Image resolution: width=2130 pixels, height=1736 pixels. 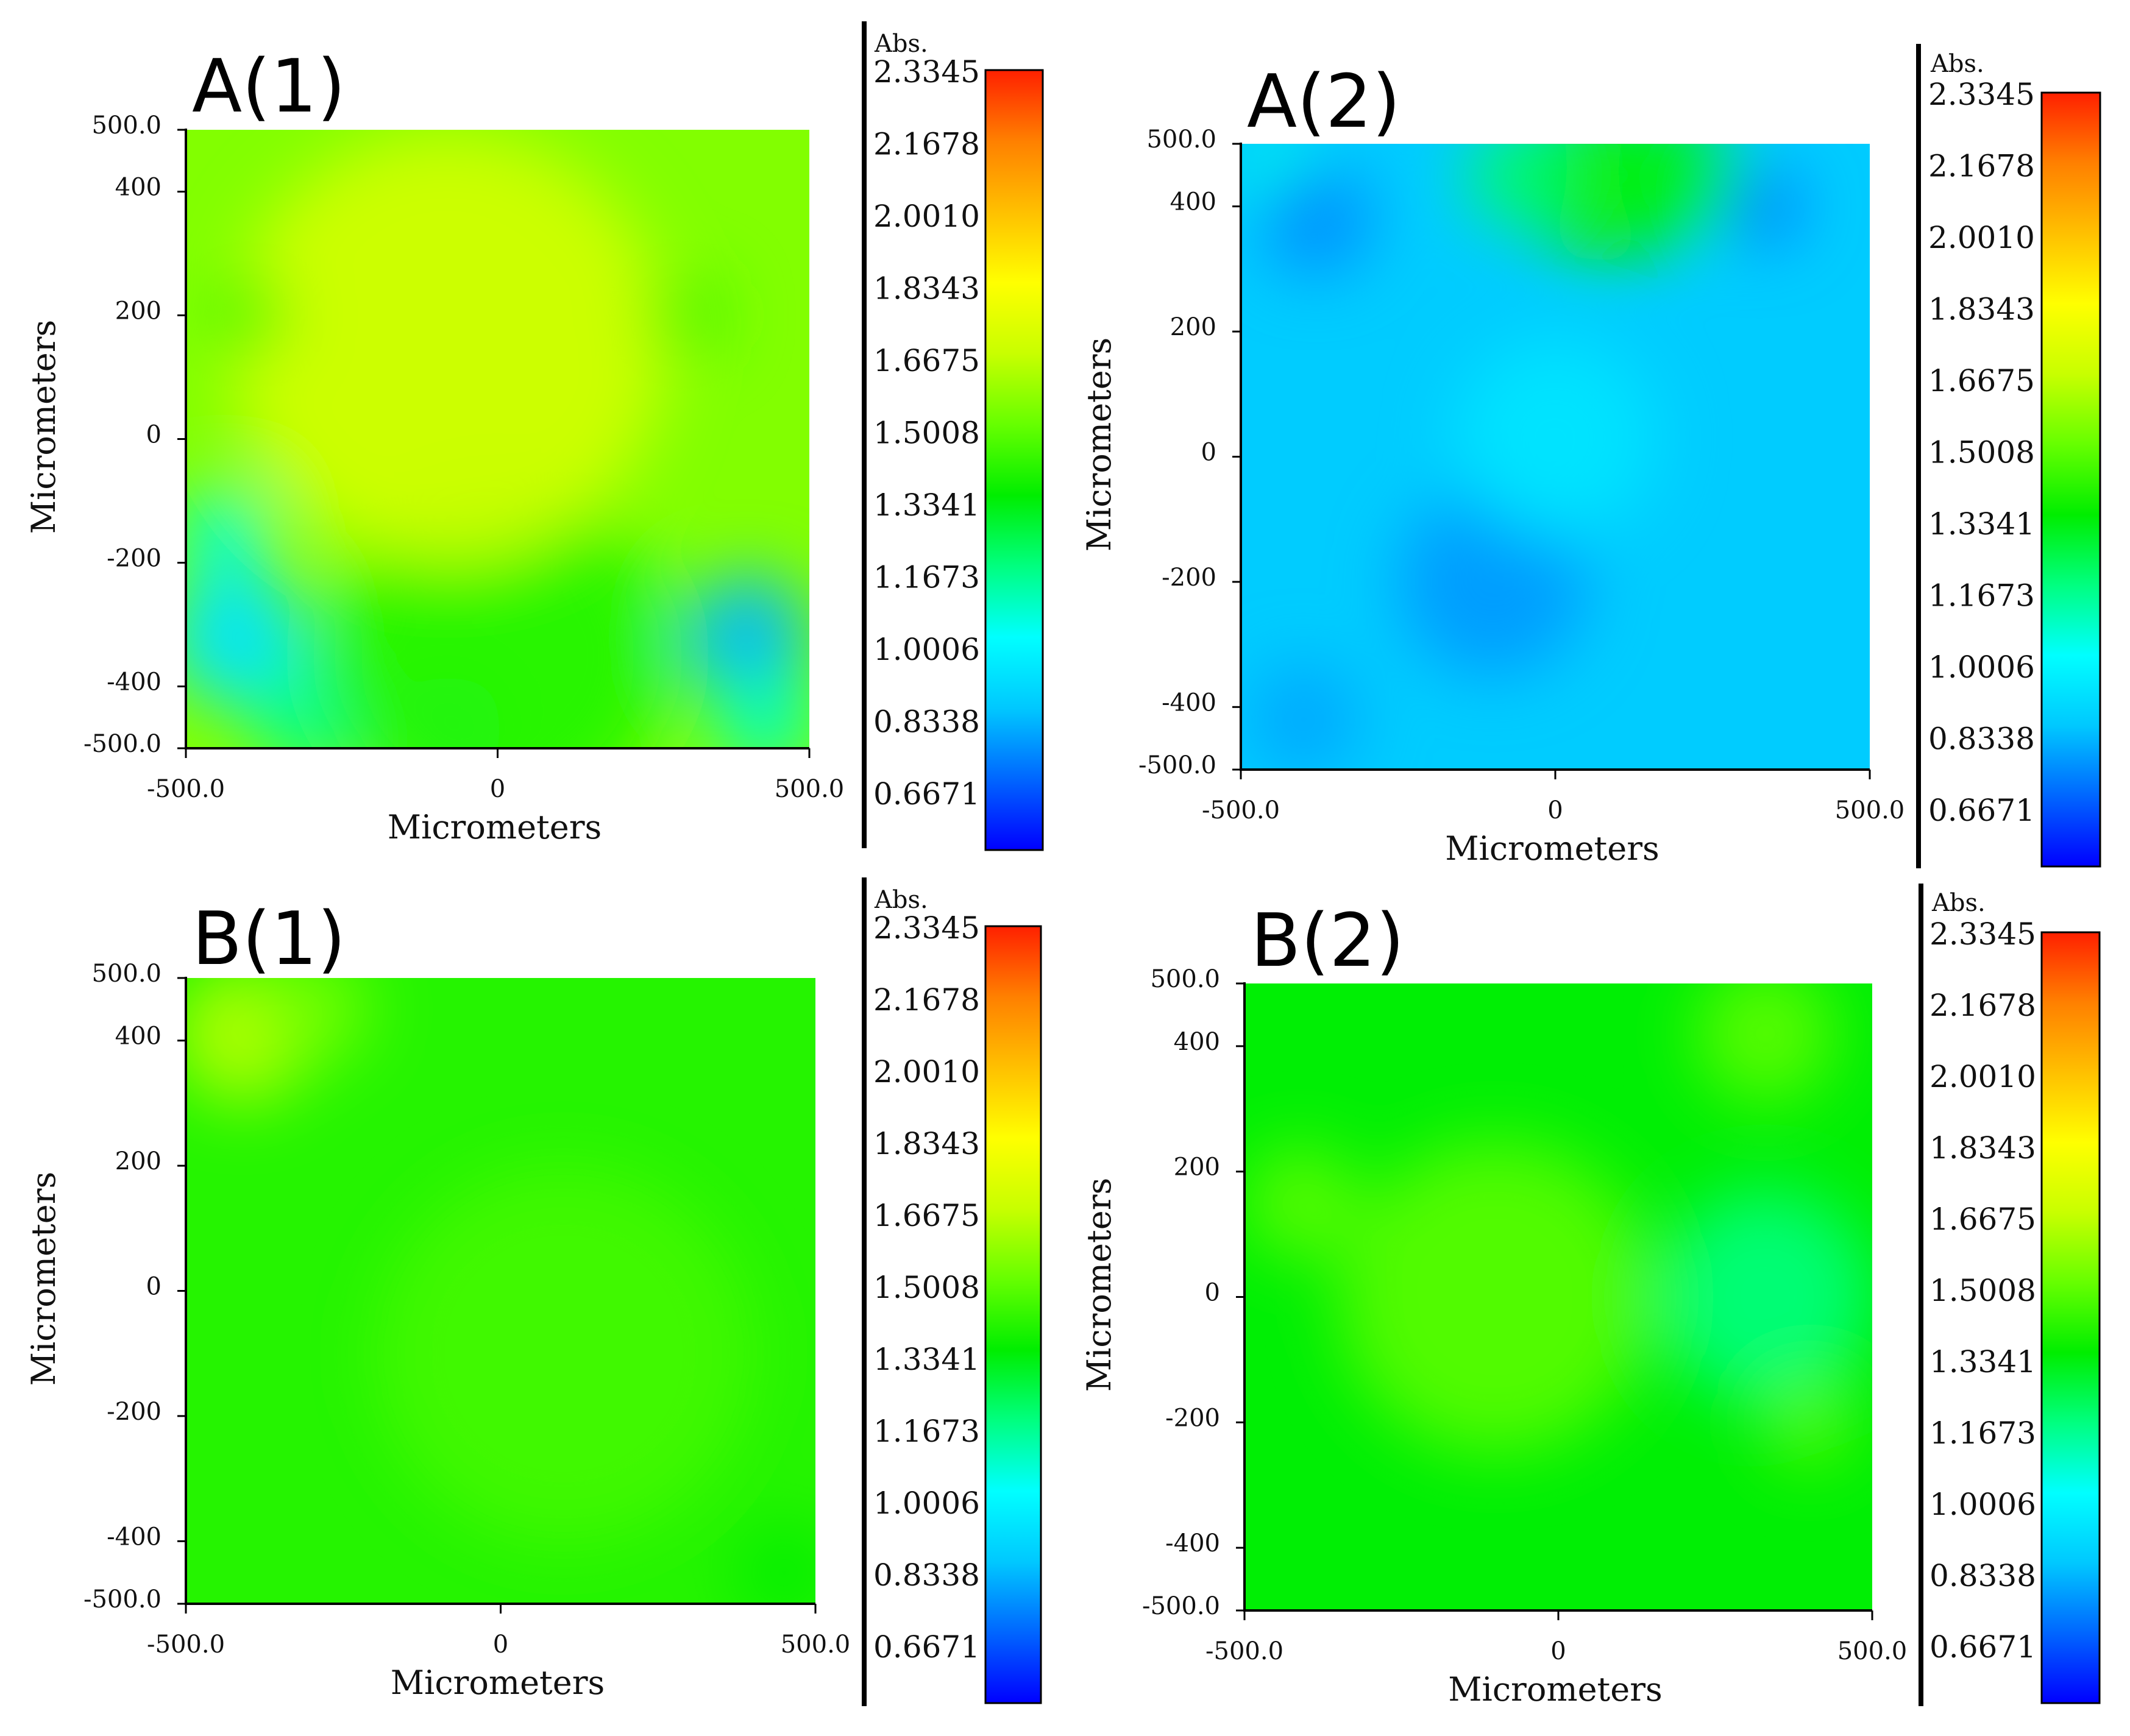 I want to click on heatmap-field, so click(x=1558, y=1296).